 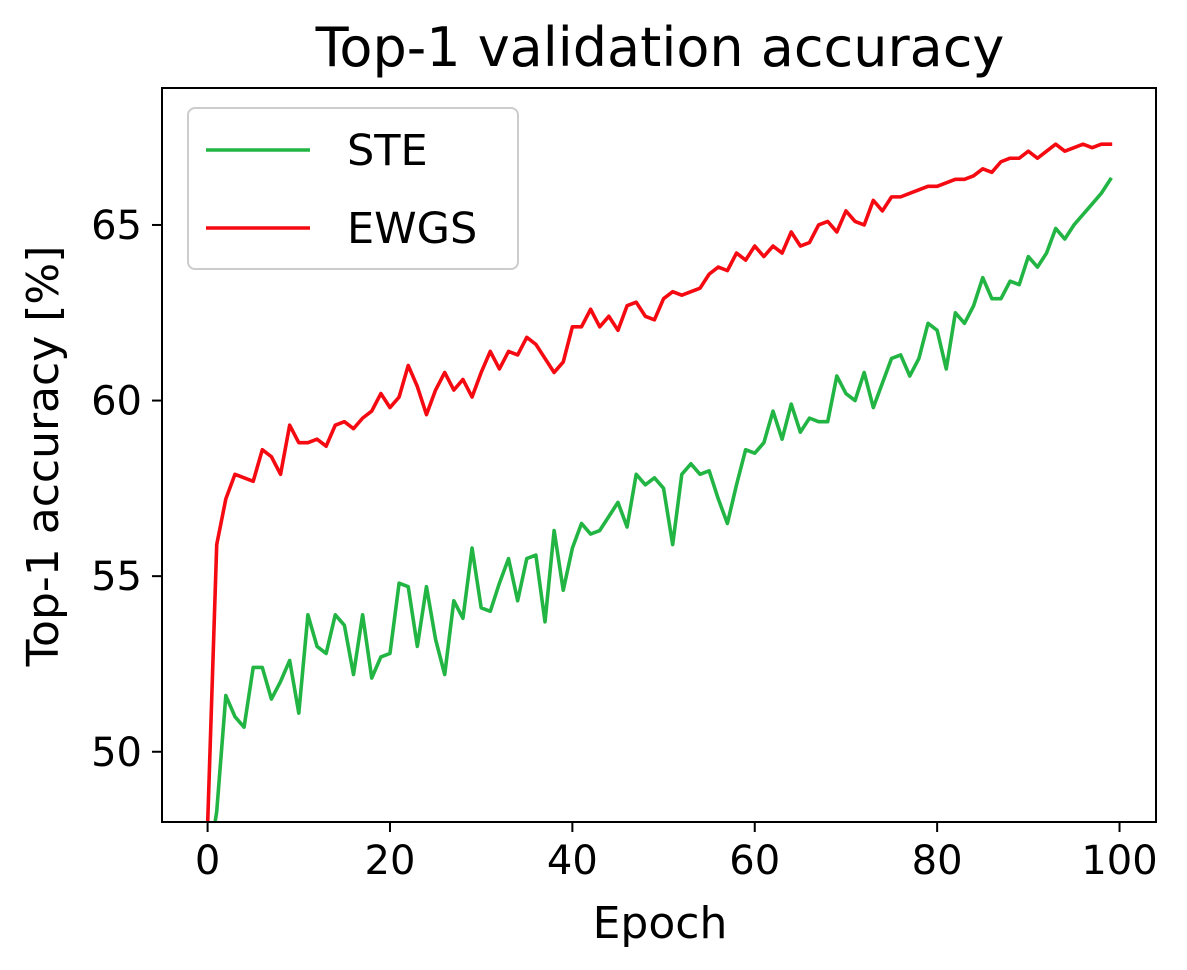 I want to click on y-tick-label: 55, so click(x=116, y=577).